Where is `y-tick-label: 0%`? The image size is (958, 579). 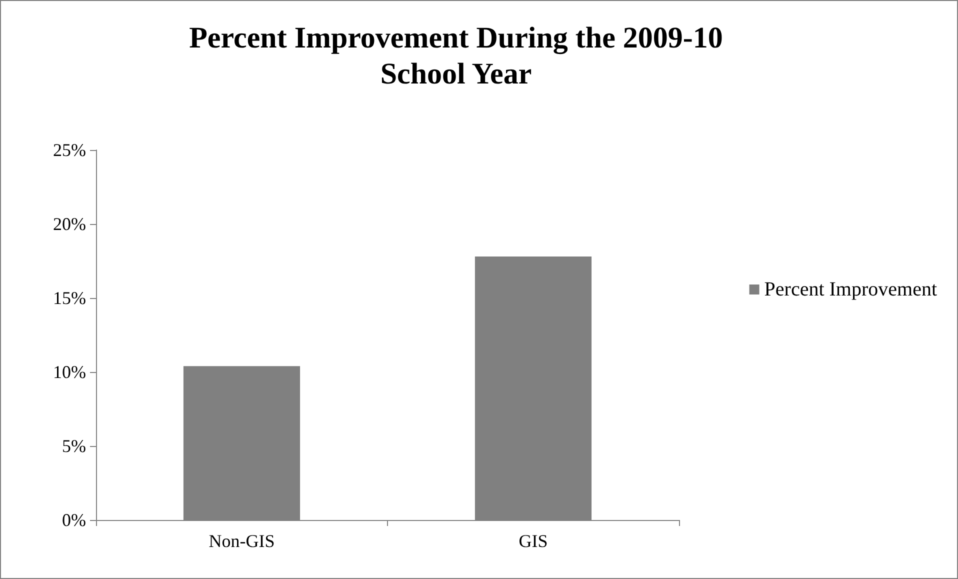 y-tick-label: 0% is located at coordinates (74, 520).